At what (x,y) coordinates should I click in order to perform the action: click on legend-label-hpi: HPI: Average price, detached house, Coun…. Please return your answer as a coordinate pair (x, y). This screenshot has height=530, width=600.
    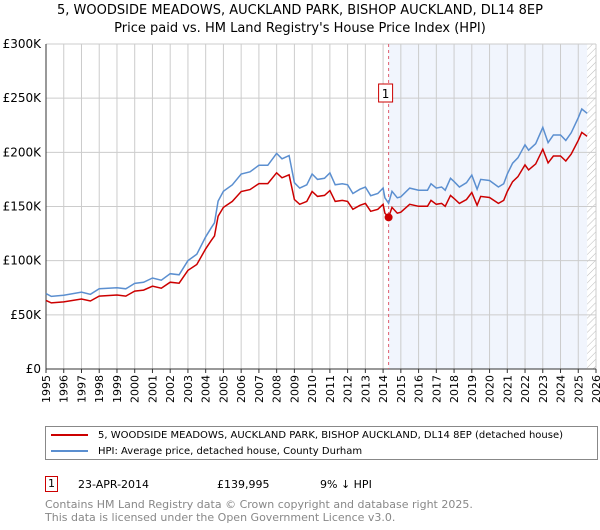
    Looking at the image, I should click on (230, 451).